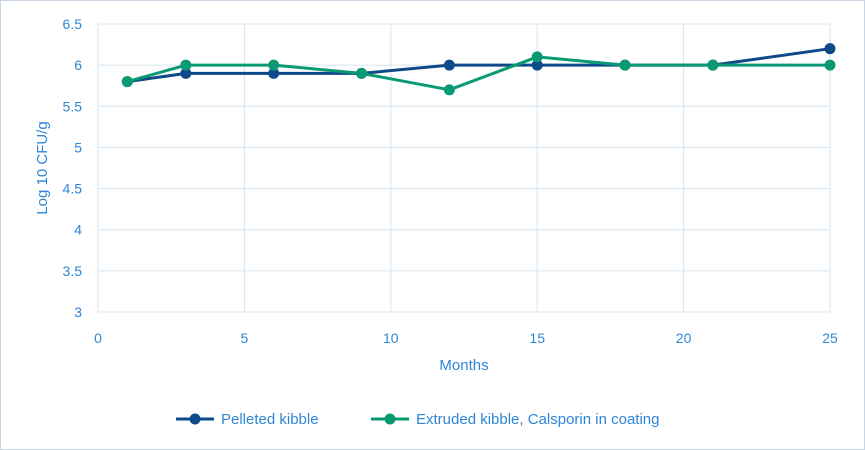 This screenshot has height=450, width=865. What do you see at coordinates (73, 271) in the screenshot?
I see `y-tick-label: 3.5` at bounding box center [73, 271].